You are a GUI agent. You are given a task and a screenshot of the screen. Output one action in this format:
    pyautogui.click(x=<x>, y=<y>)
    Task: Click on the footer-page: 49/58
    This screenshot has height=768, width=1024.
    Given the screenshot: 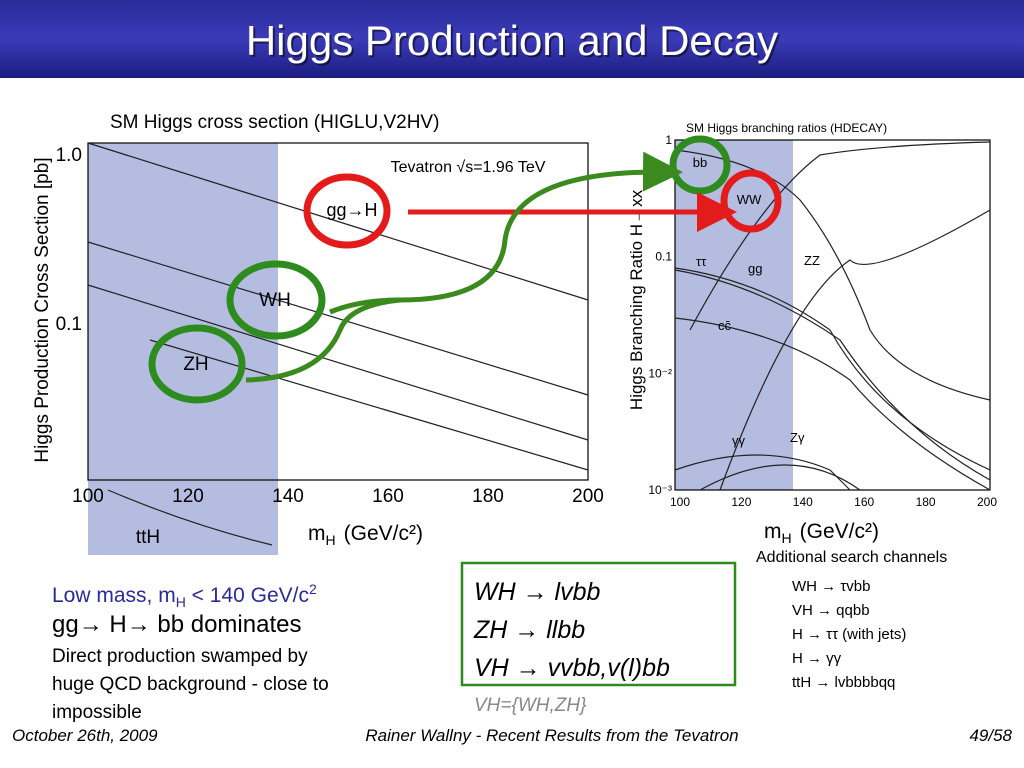 What is the action you would take?
    pyautogui.click(x=990, y=735)
    